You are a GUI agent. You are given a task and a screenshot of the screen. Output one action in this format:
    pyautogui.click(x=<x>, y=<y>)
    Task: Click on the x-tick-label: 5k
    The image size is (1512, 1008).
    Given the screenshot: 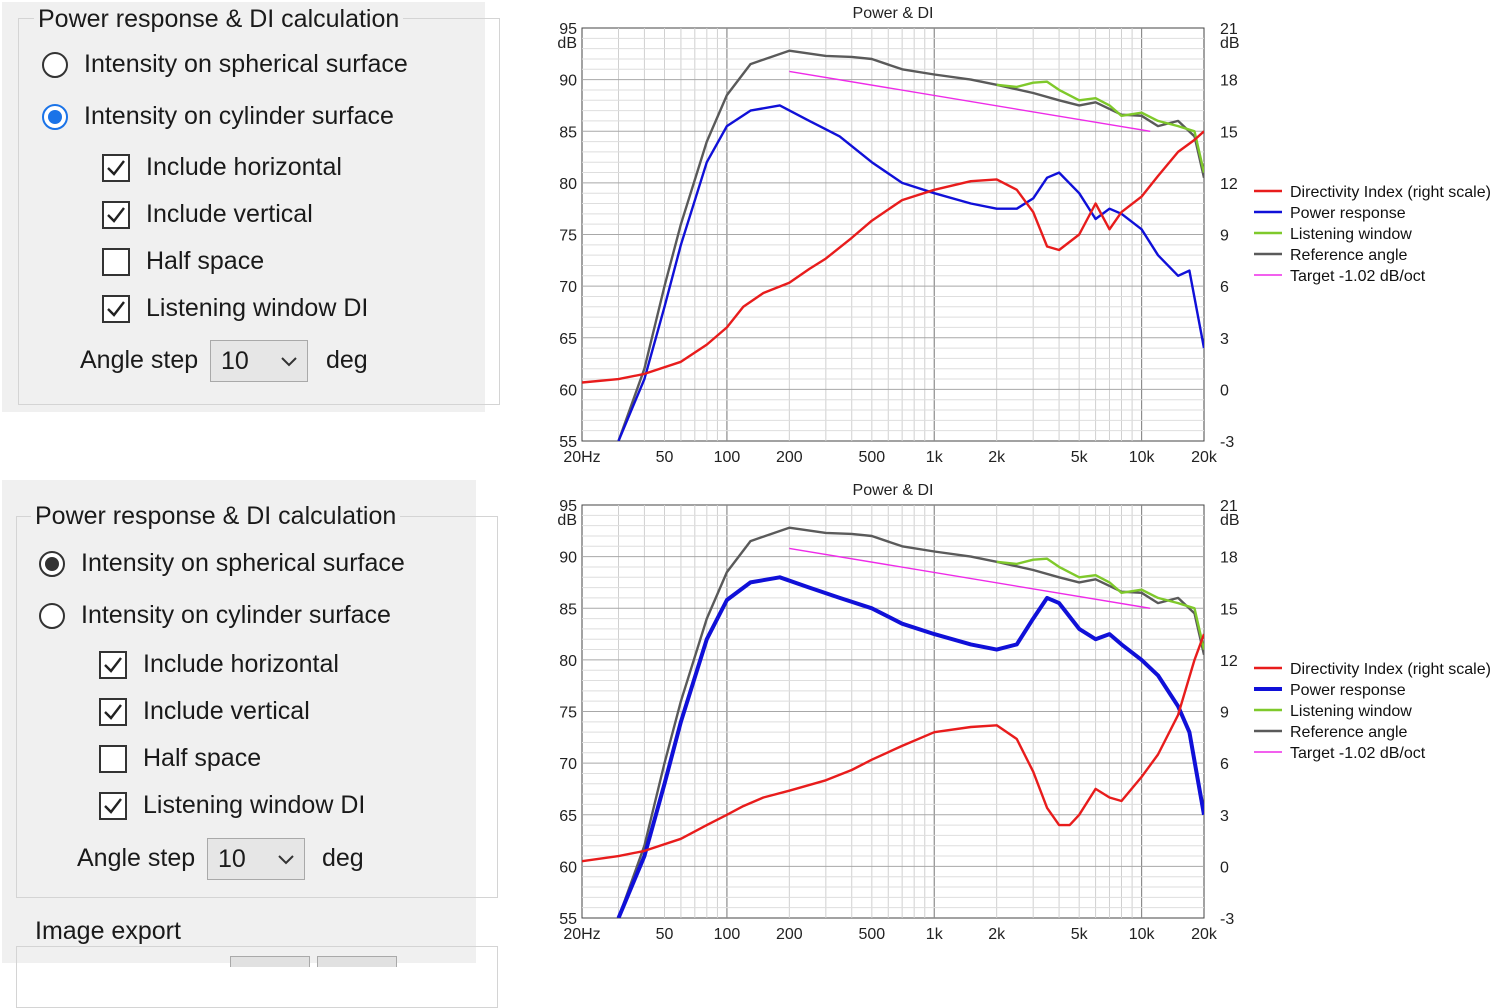 What is the action you would take?
    pyautogui.click(x=1080, y=934)
    